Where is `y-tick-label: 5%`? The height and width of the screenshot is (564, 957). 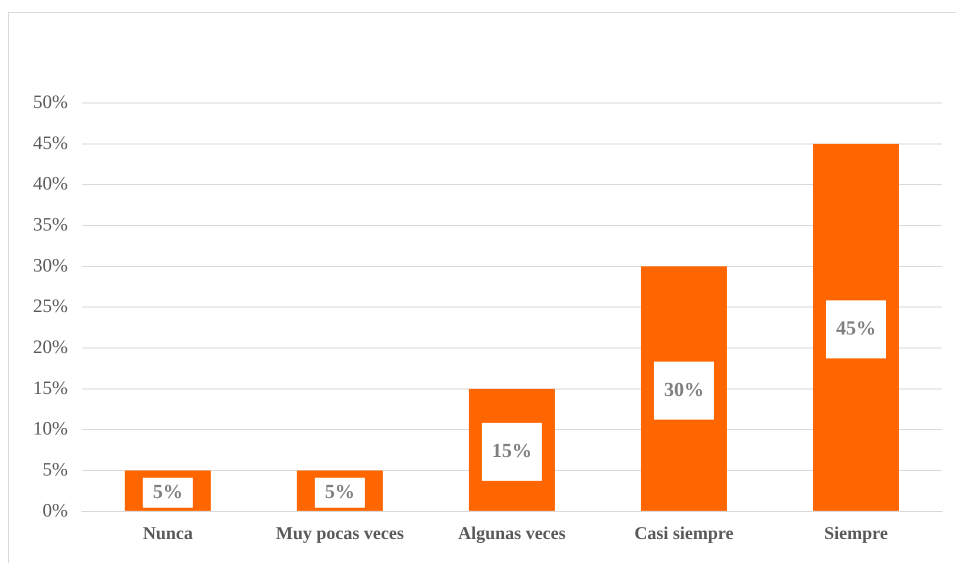
y-tick-label: 5% is located at coordinates (55, 470).